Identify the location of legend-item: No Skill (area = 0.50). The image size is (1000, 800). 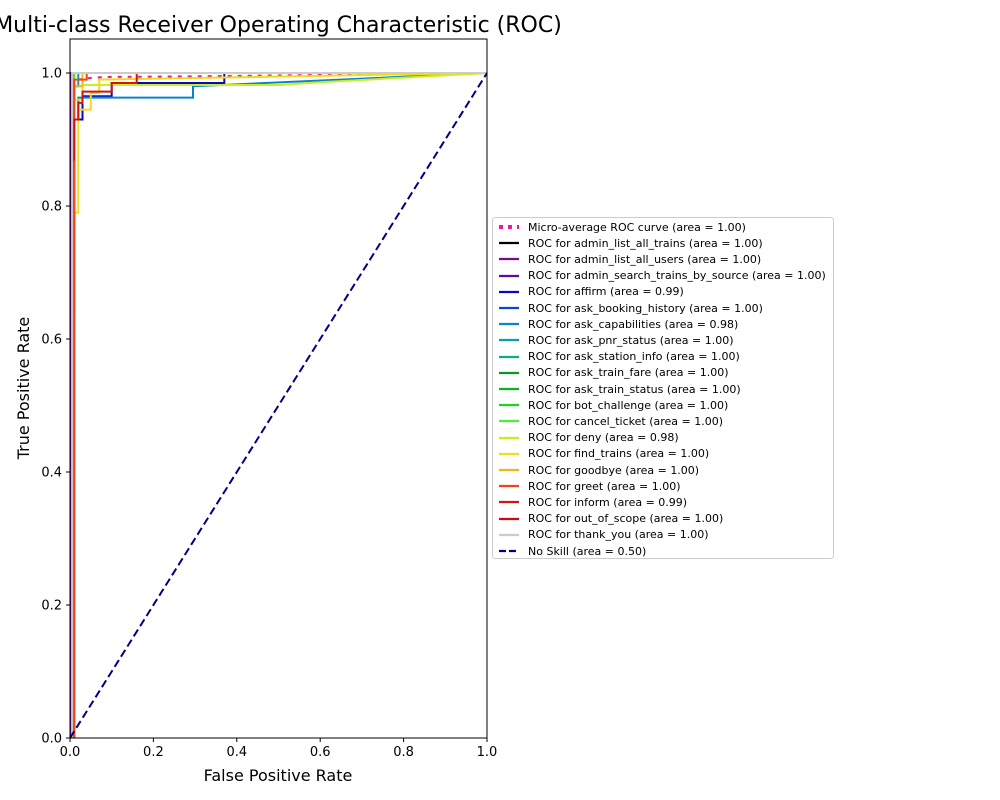
(571, 551).